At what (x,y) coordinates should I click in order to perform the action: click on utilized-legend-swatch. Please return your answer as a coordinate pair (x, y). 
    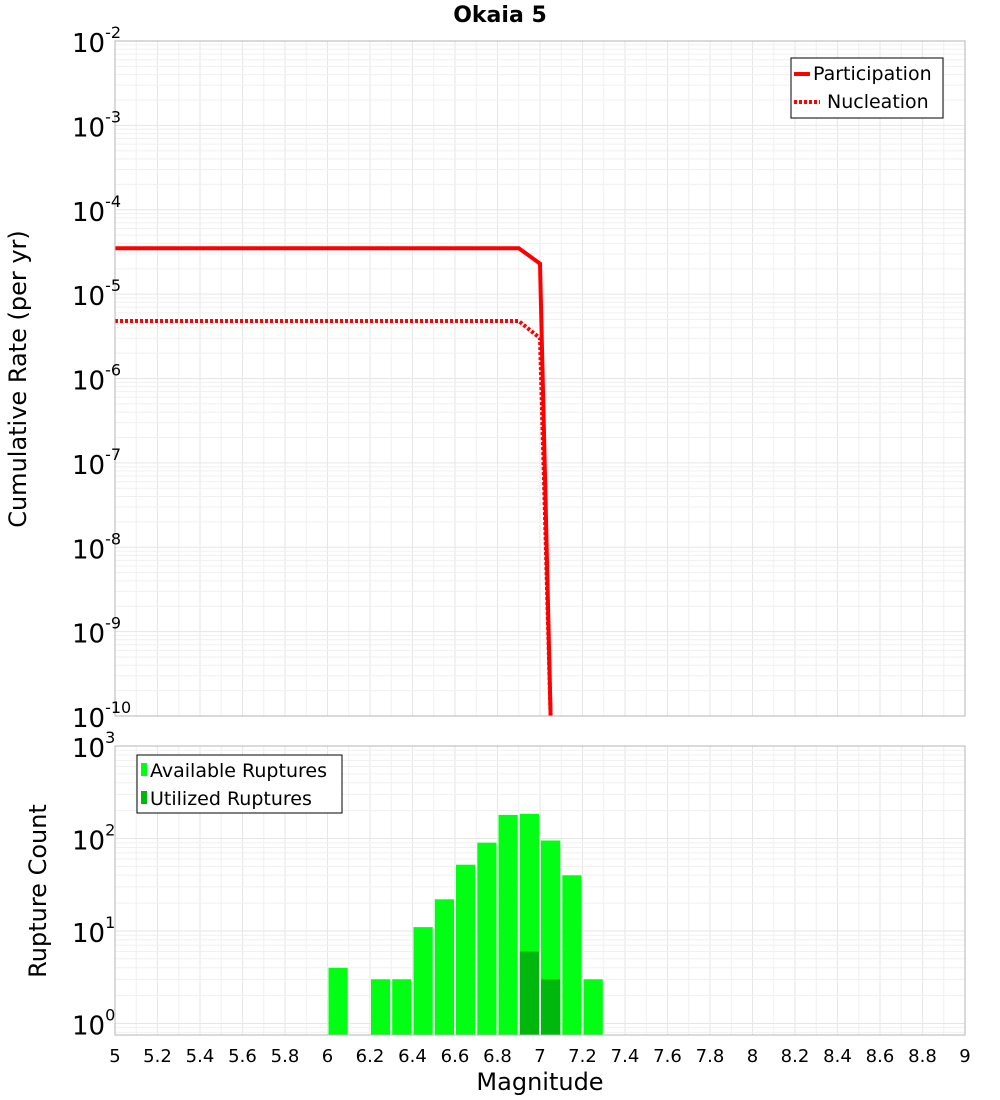
    Looking at the image, I should click on (144, 797).